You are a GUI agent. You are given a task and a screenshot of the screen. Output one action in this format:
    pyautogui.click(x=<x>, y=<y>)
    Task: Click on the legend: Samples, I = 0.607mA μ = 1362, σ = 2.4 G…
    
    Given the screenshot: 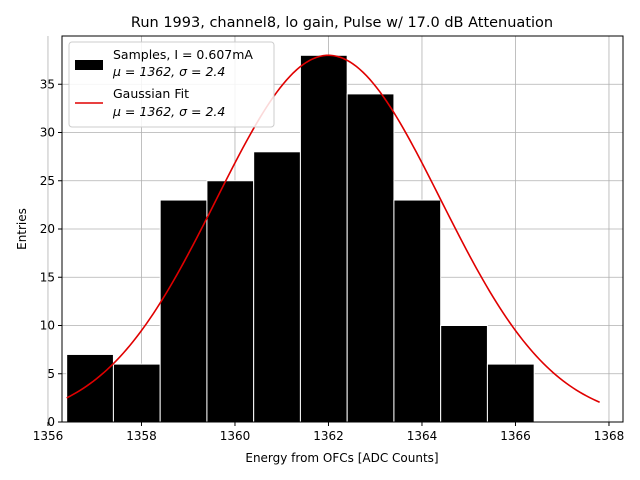 What is the action you would take?
    pyautogui.click(x=171, y=84)
    